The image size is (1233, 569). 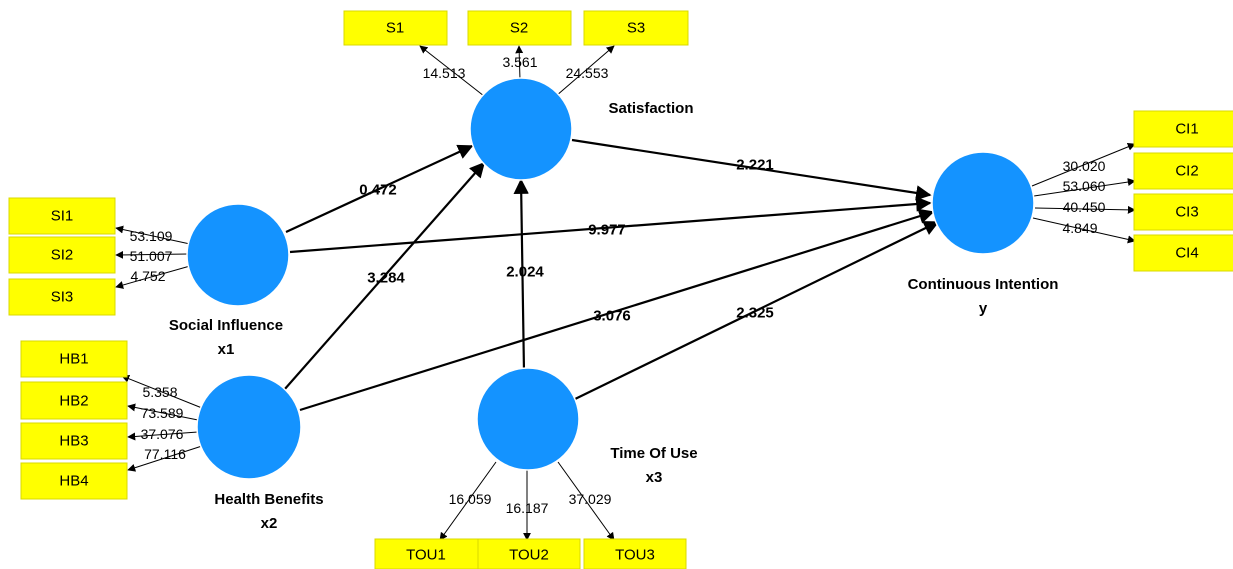 What do you see at coordinates (1084, 186) in the screenshot?
I see `loading-ci2: 53.060` at bounding box center [1084, 186].